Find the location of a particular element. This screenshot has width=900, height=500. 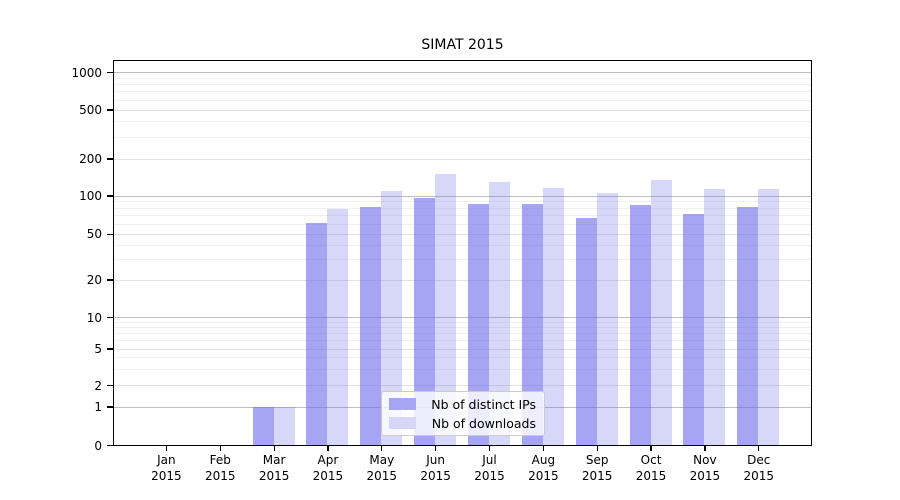

y-tick-label-0: 0 is located at coordinates (98, 445).